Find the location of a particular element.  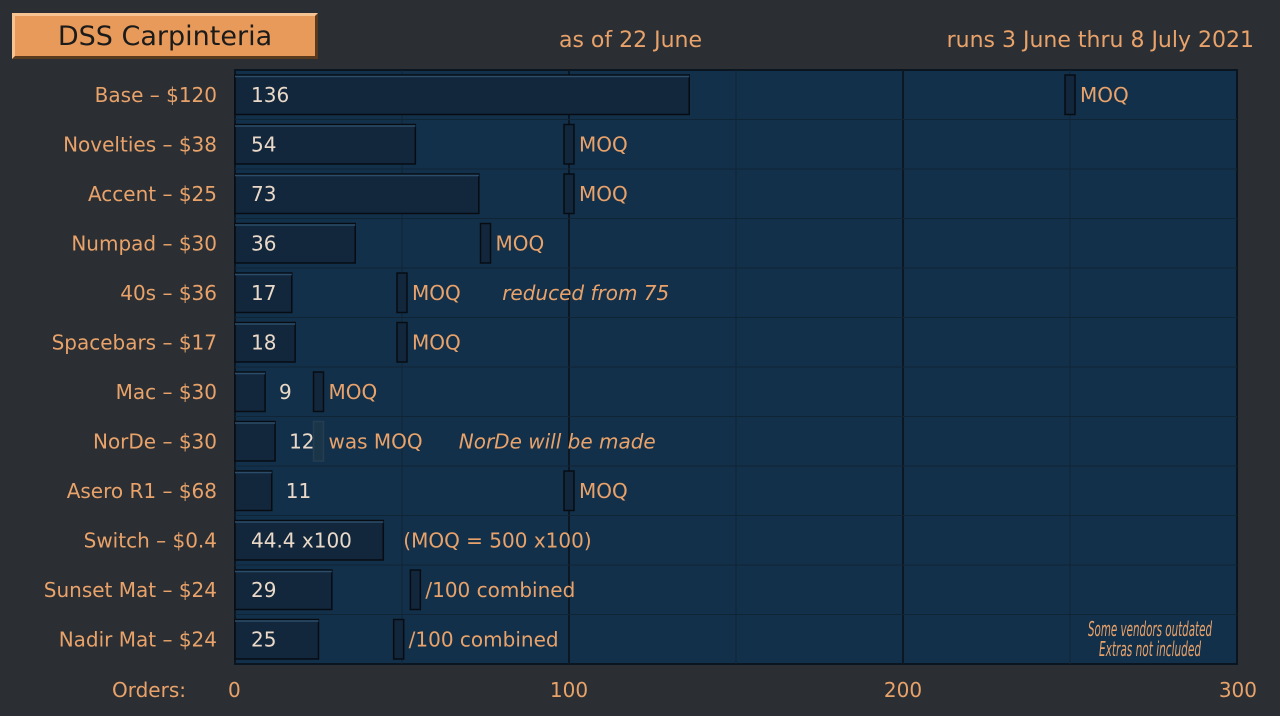

x-tick-label: 0 is located at coordinates (234, 690).